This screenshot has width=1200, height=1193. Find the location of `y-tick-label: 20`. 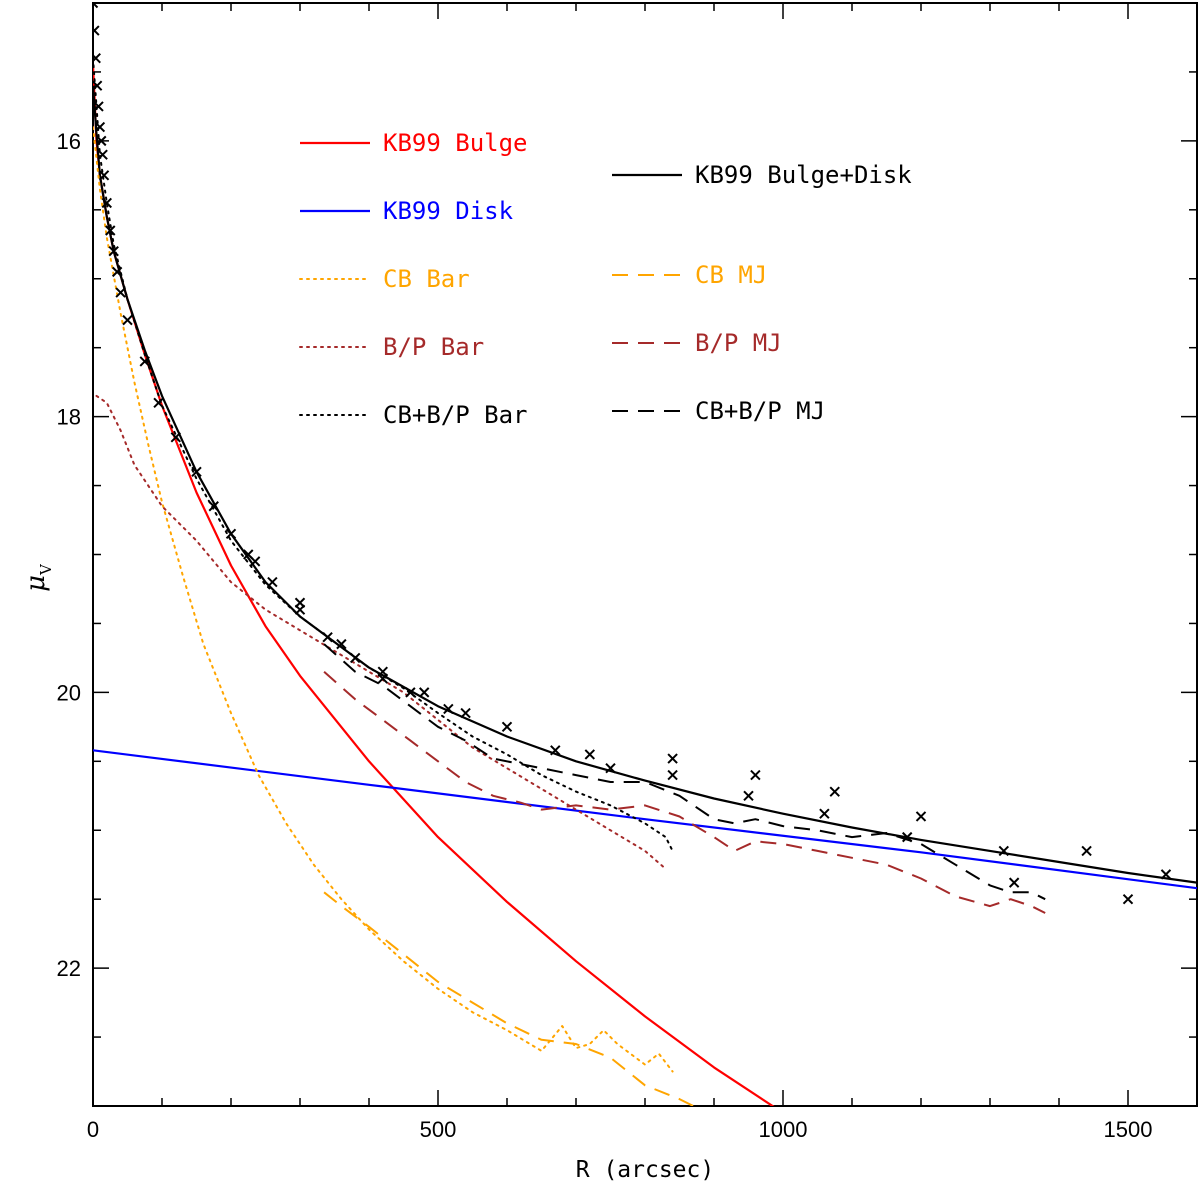

y-tick-label: 20 is located at coordinates (69, 692).